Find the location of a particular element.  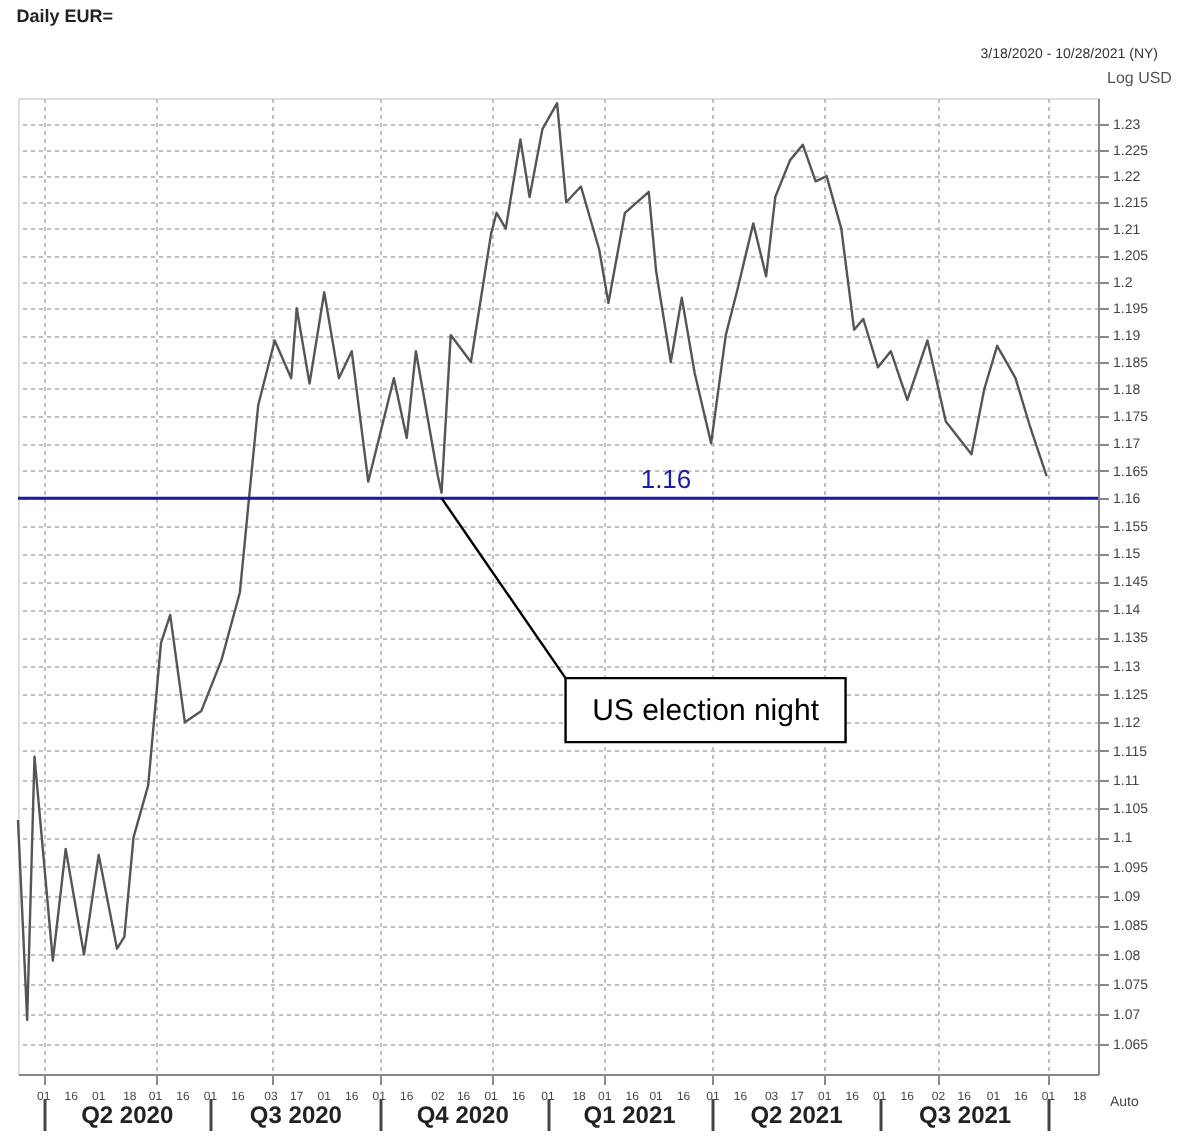

chart-title: Daily EUR= is located at coordinates (65, 16).